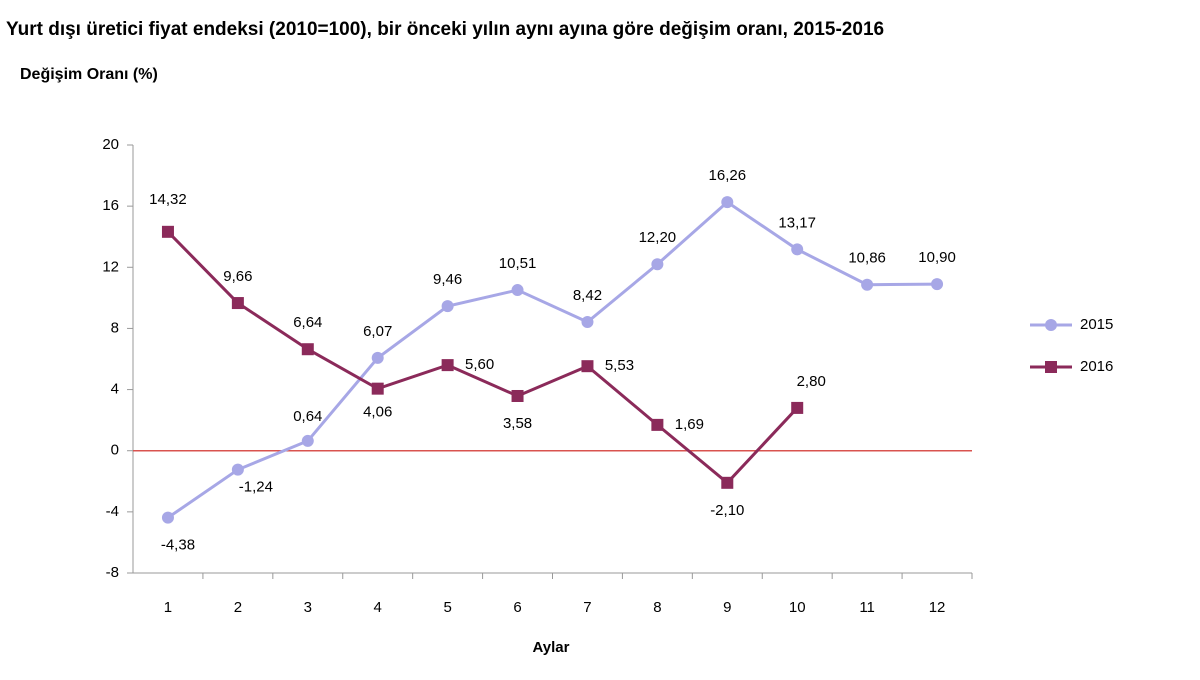 Image resolution: width=1200 pixels, height=680 pixels. Describe the element at coordinates (587, 295) in the screenshot. I see `data-label: 8,42` at that location.